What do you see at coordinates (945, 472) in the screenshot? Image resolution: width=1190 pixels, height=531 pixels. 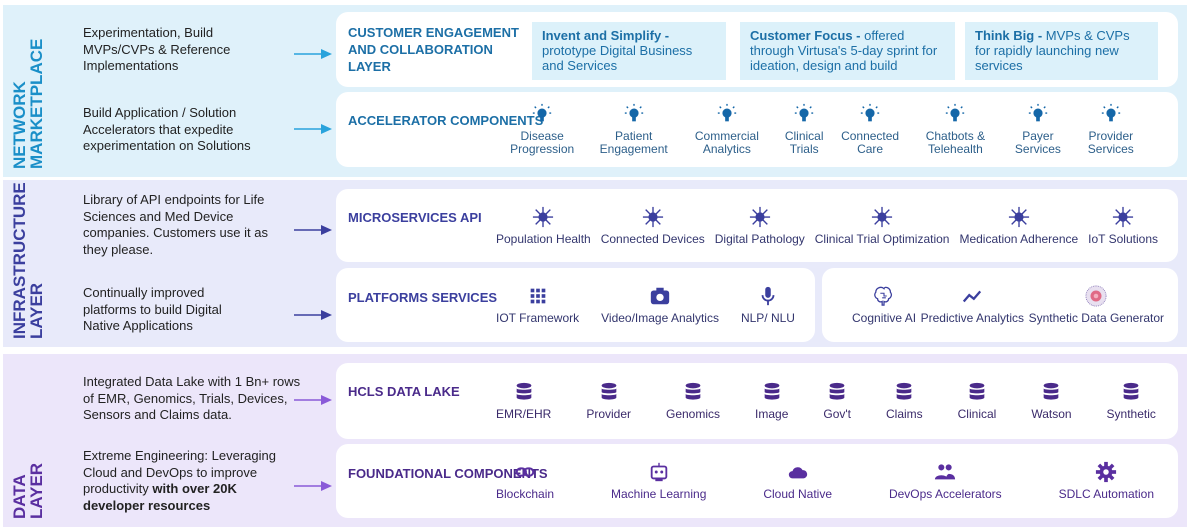 I see `people-icon` at bounding box center [945, 472].